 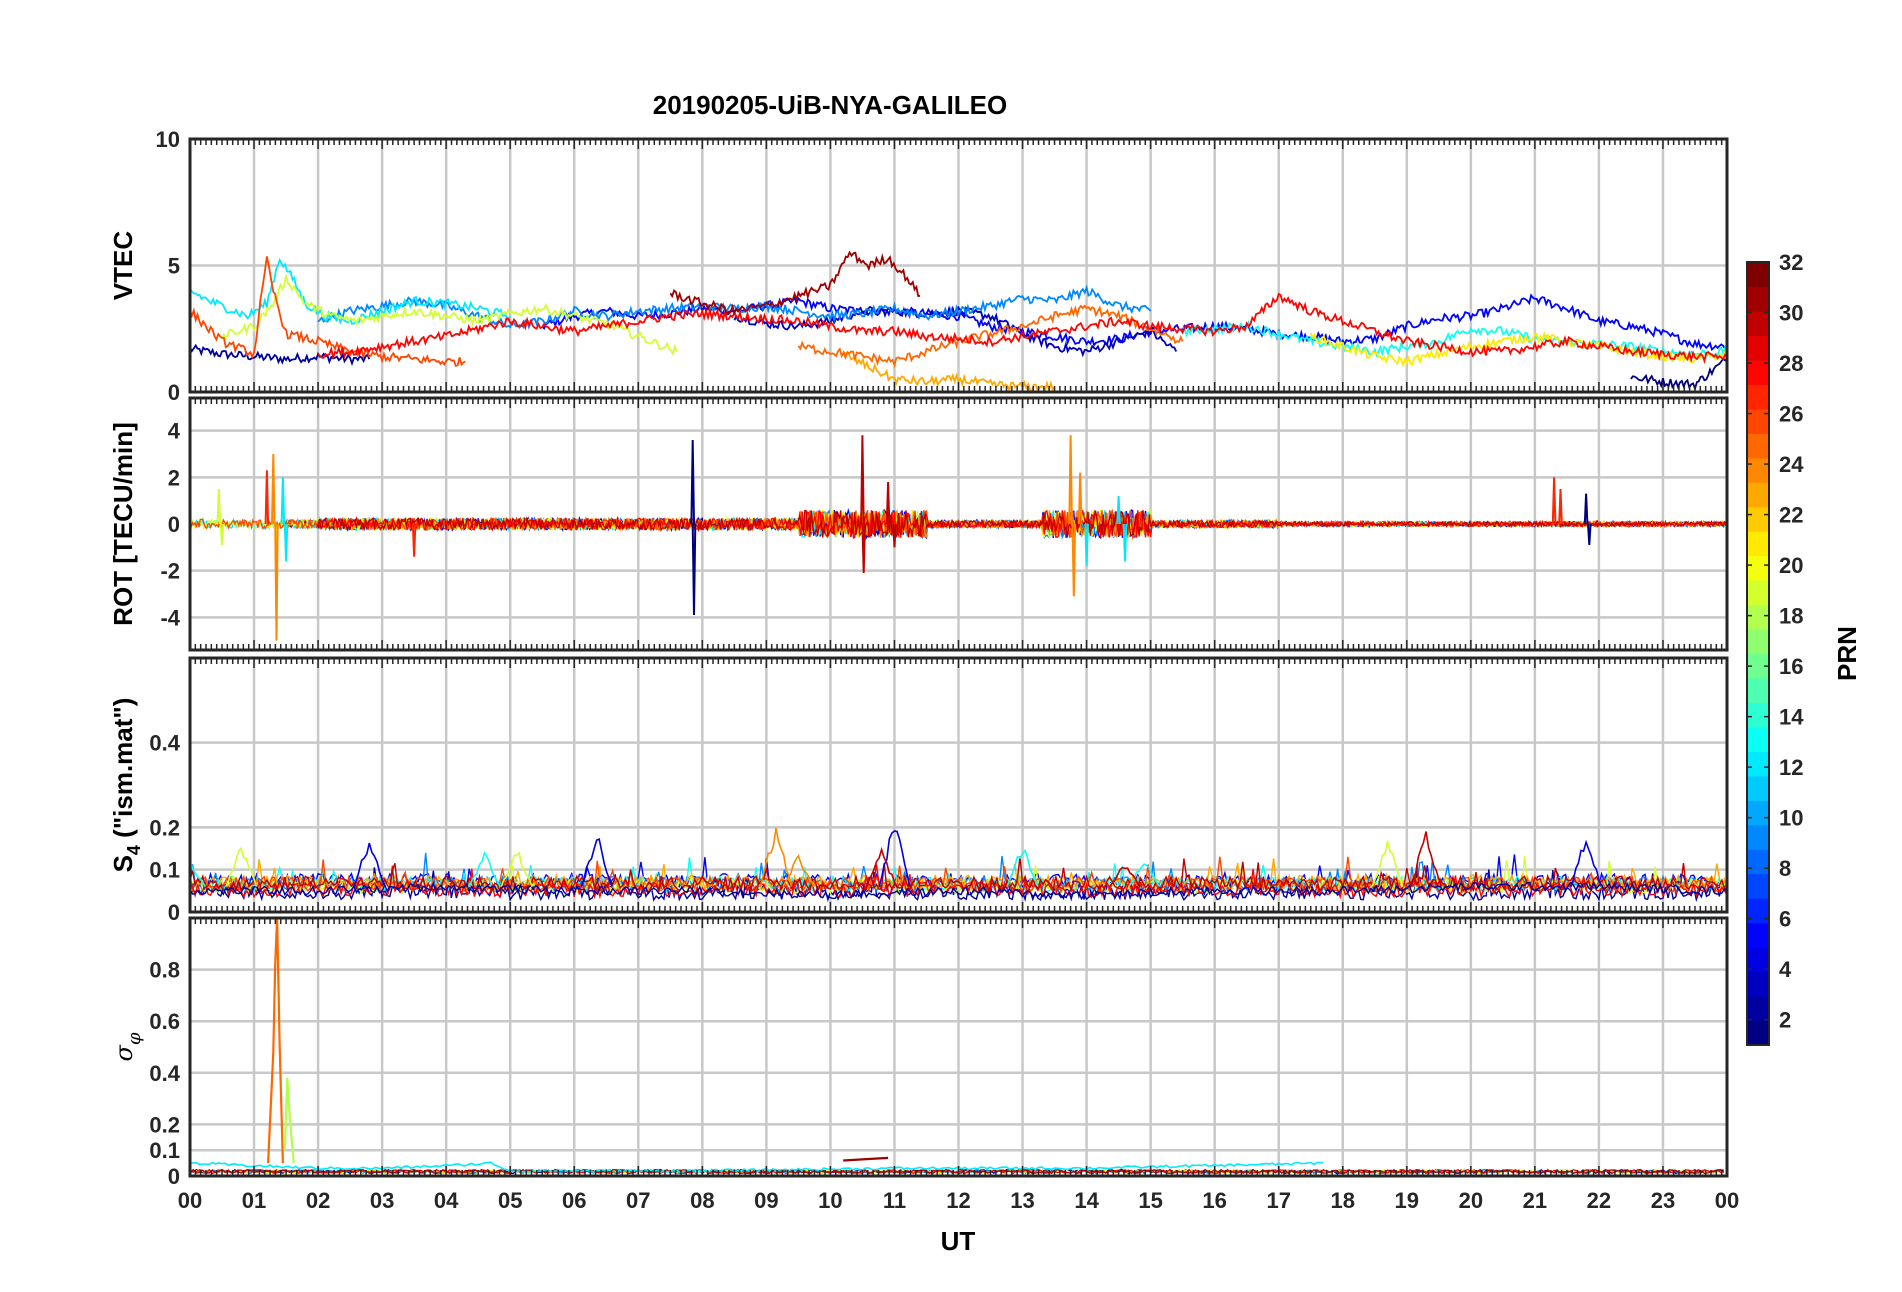 What do you see at coordinates (894, 1200) in the screenshot?
I see `x-tick-label: 11` at bounding box center [894, 1200].